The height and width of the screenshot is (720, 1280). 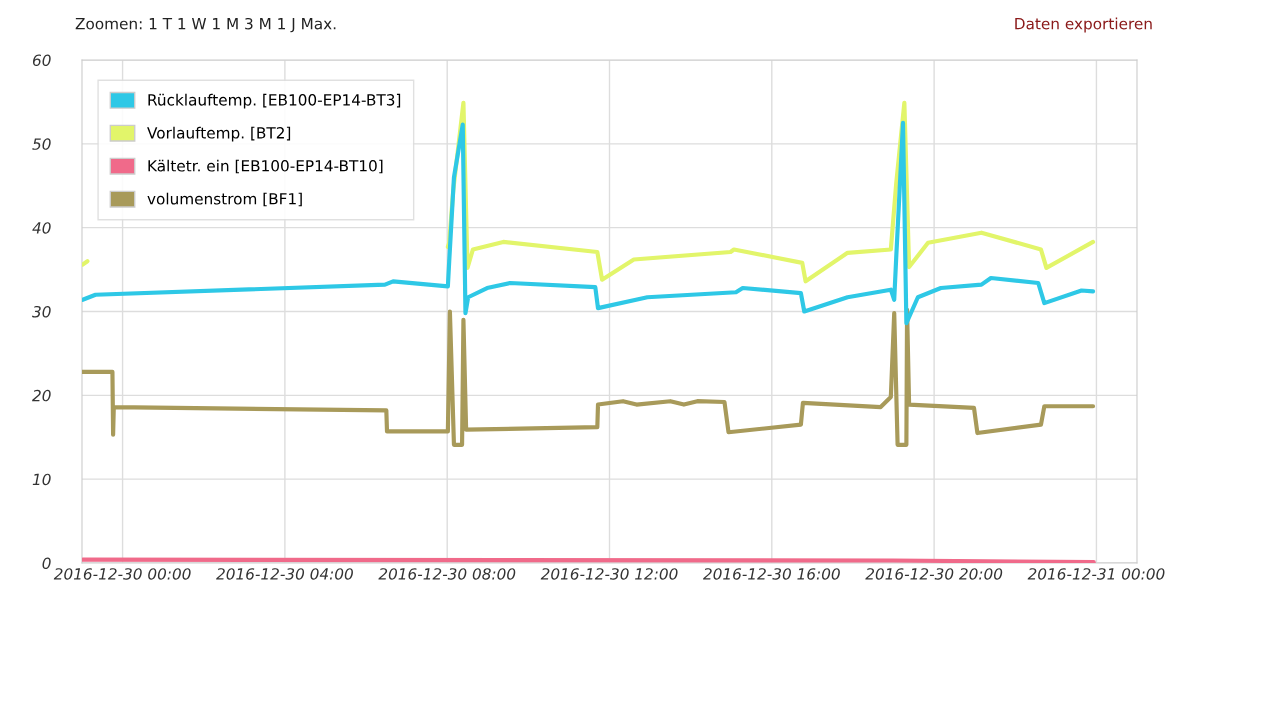 What do you see at coordinates (46, 563) in the screenshot?
I see `y-tick-label: 0` at bounding box center [46, 563].